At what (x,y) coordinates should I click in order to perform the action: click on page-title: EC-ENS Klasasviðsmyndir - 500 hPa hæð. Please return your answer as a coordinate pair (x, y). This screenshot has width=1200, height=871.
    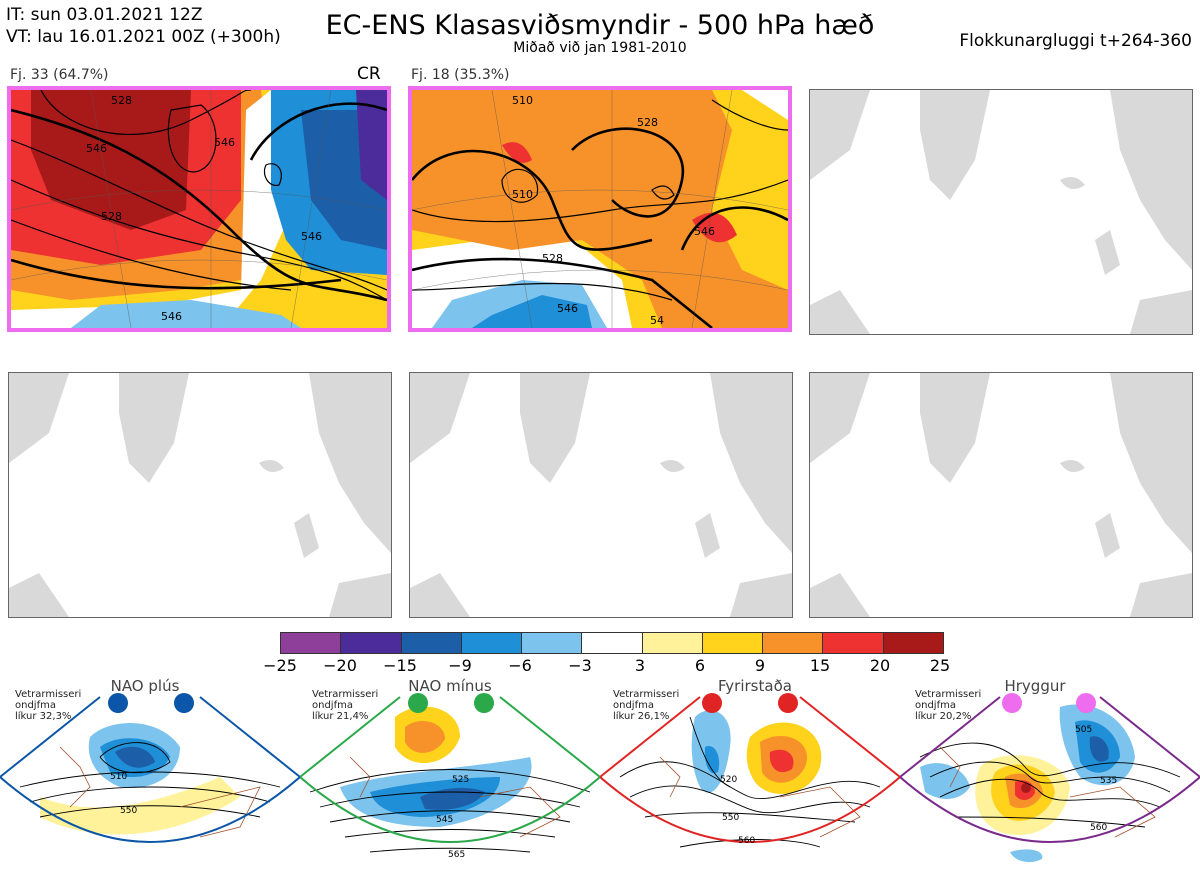
    Looking at the image, I should click on (600, 25).